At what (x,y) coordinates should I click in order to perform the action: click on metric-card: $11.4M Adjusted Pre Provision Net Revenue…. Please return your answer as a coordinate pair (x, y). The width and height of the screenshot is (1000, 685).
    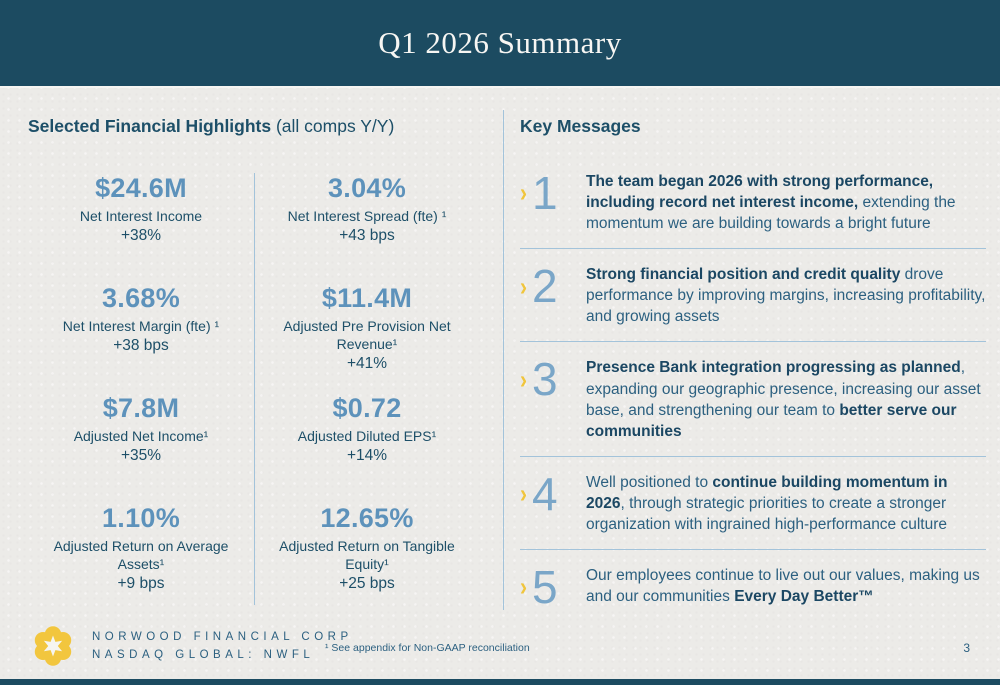
    Looking at the image, I should click on (367, 332).